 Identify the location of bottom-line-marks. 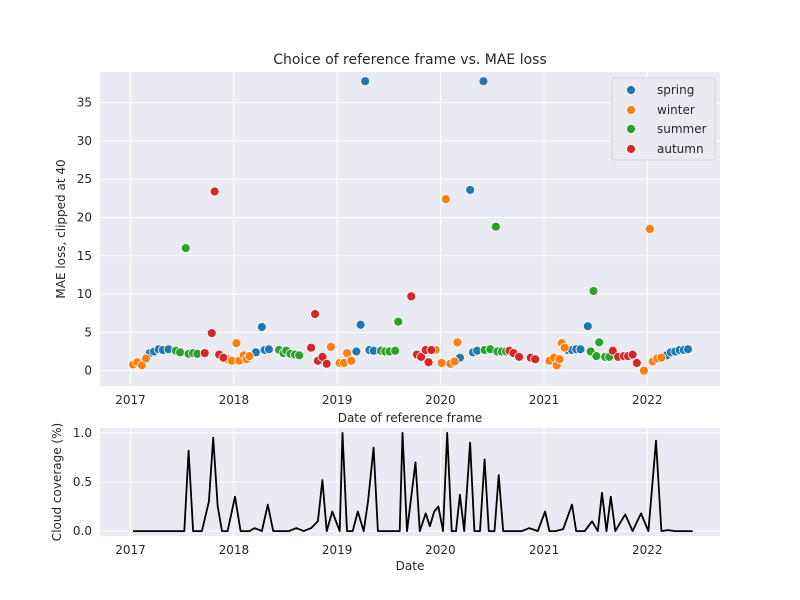
(413, 481).